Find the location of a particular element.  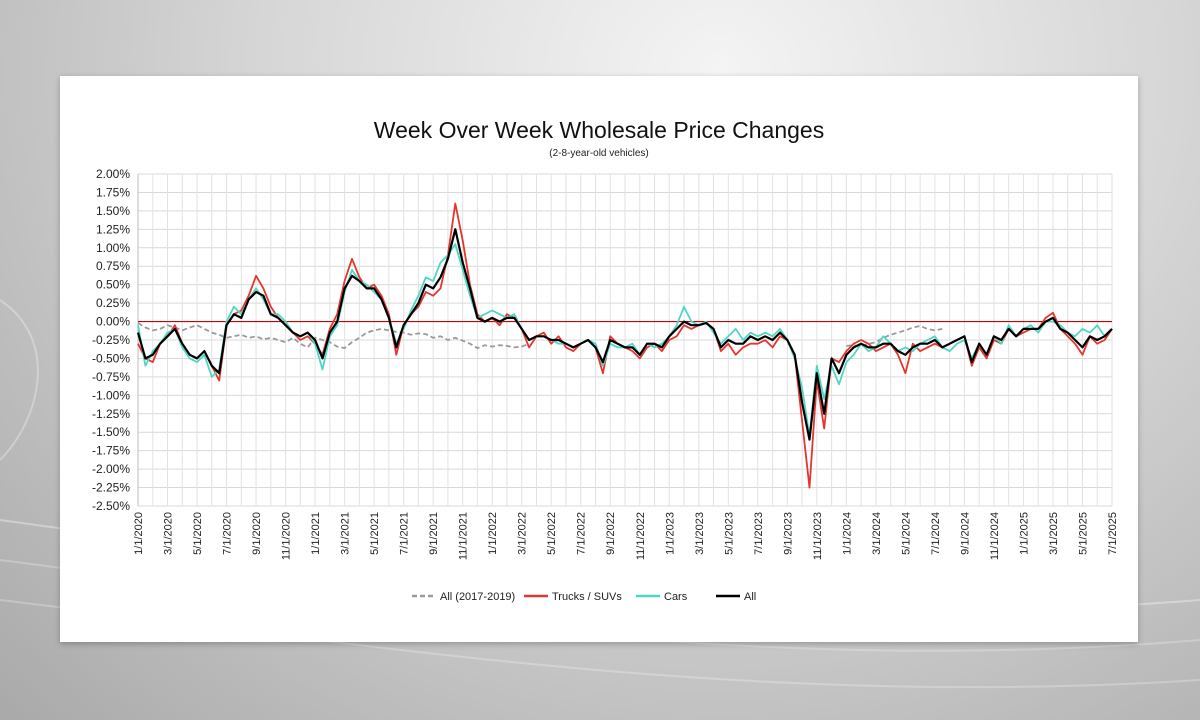

x-tick-label: 5/1/2020 is located at coordinates (198, 533).